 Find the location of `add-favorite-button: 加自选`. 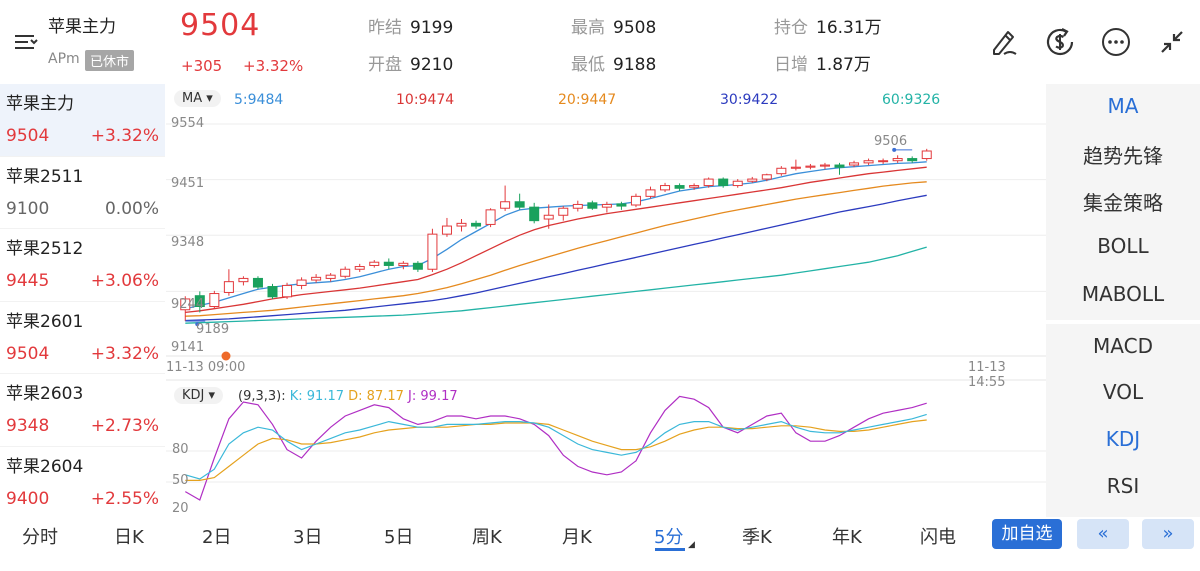

add-favorite-button: 加自选 is located at coordinates (1027, 534).